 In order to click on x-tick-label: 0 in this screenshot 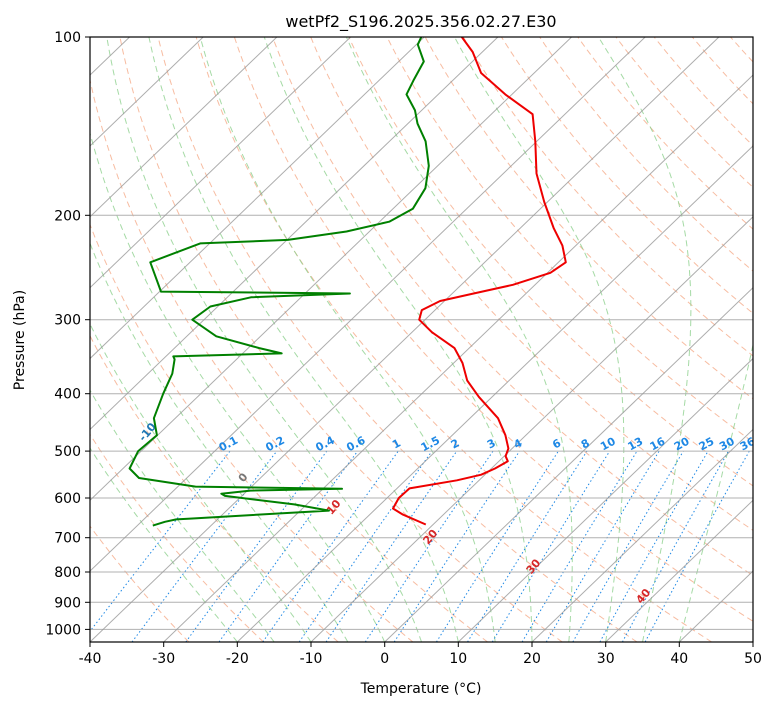, I will do `click(384, 659)`.